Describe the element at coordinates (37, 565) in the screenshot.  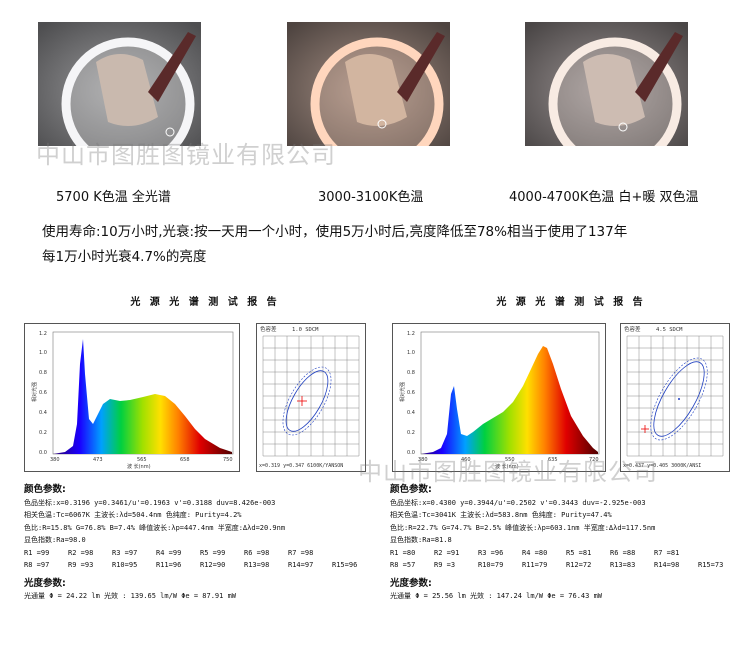
I see `ri-value: R8 =97` at that location.